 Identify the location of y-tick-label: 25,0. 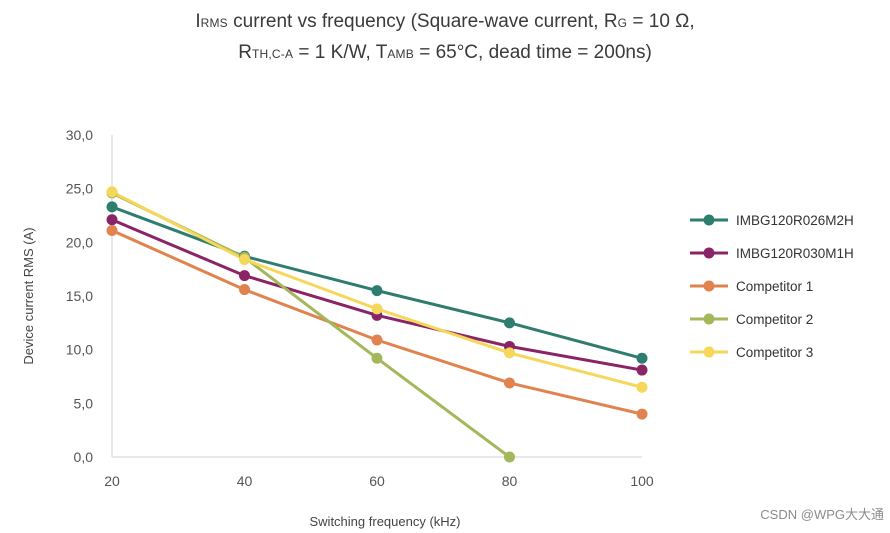
(79, 189).